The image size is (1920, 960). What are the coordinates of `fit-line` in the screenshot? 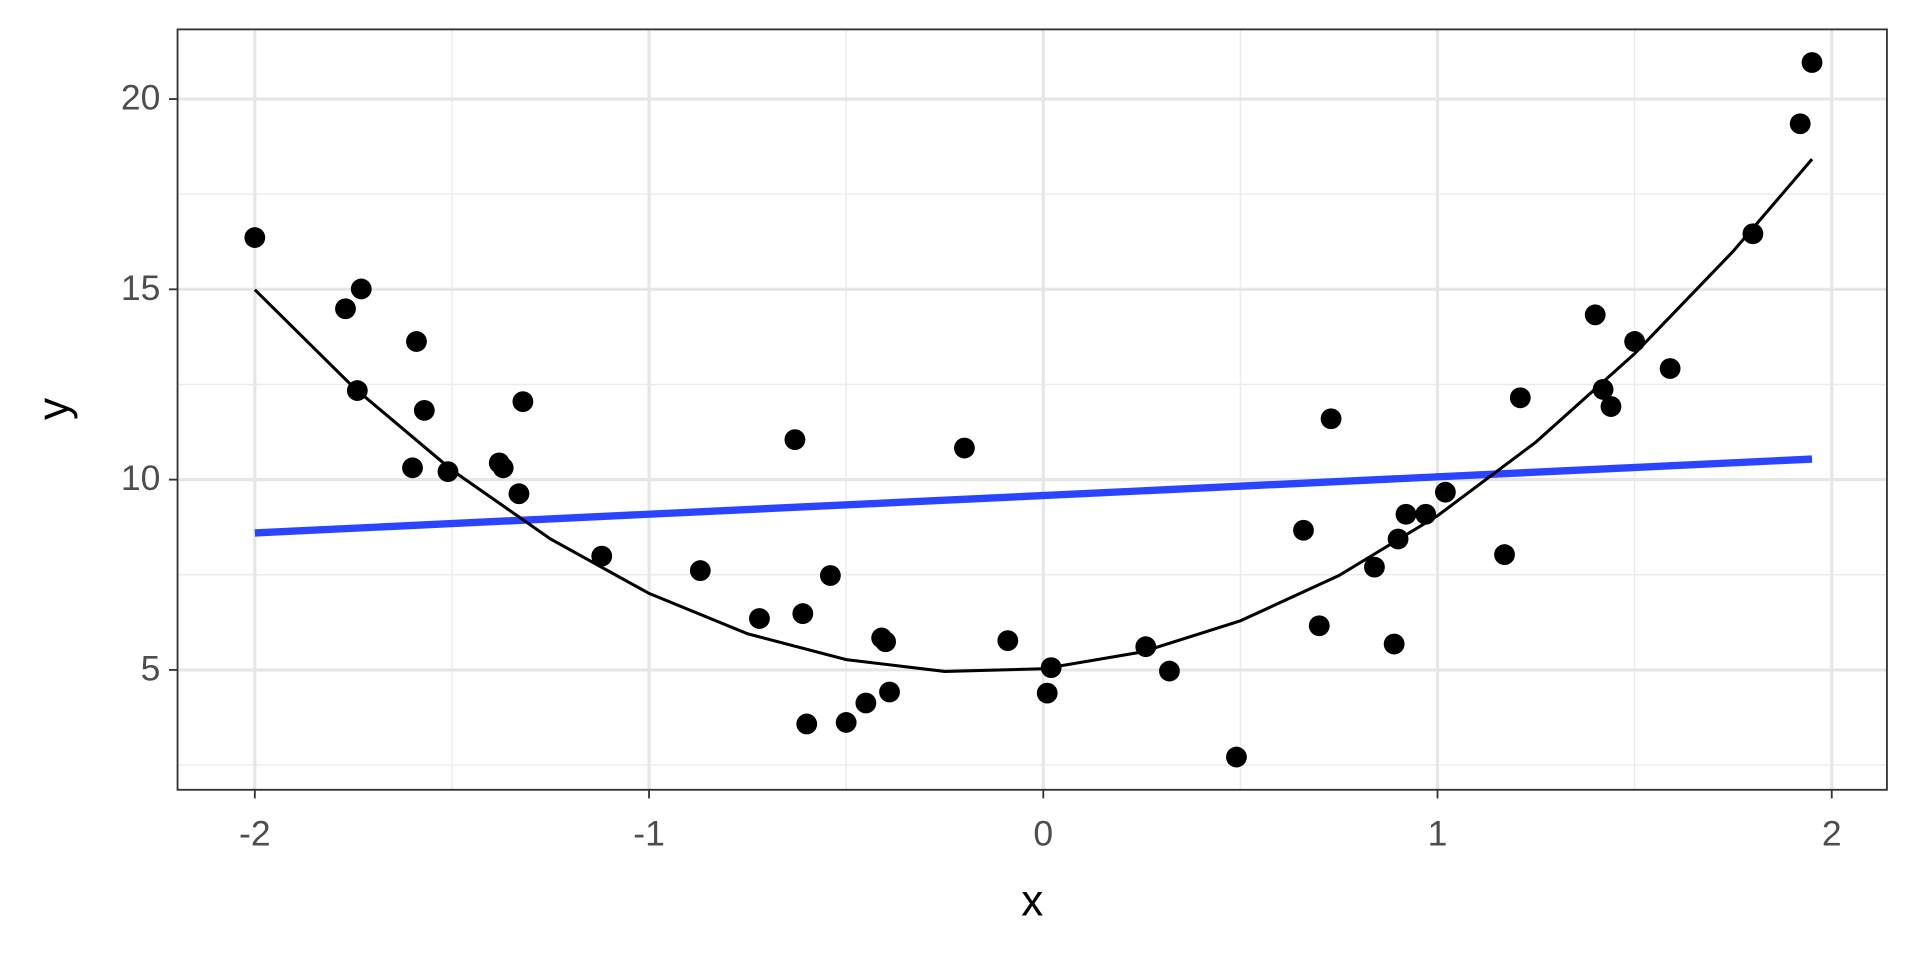 It's located at (1033, 496).